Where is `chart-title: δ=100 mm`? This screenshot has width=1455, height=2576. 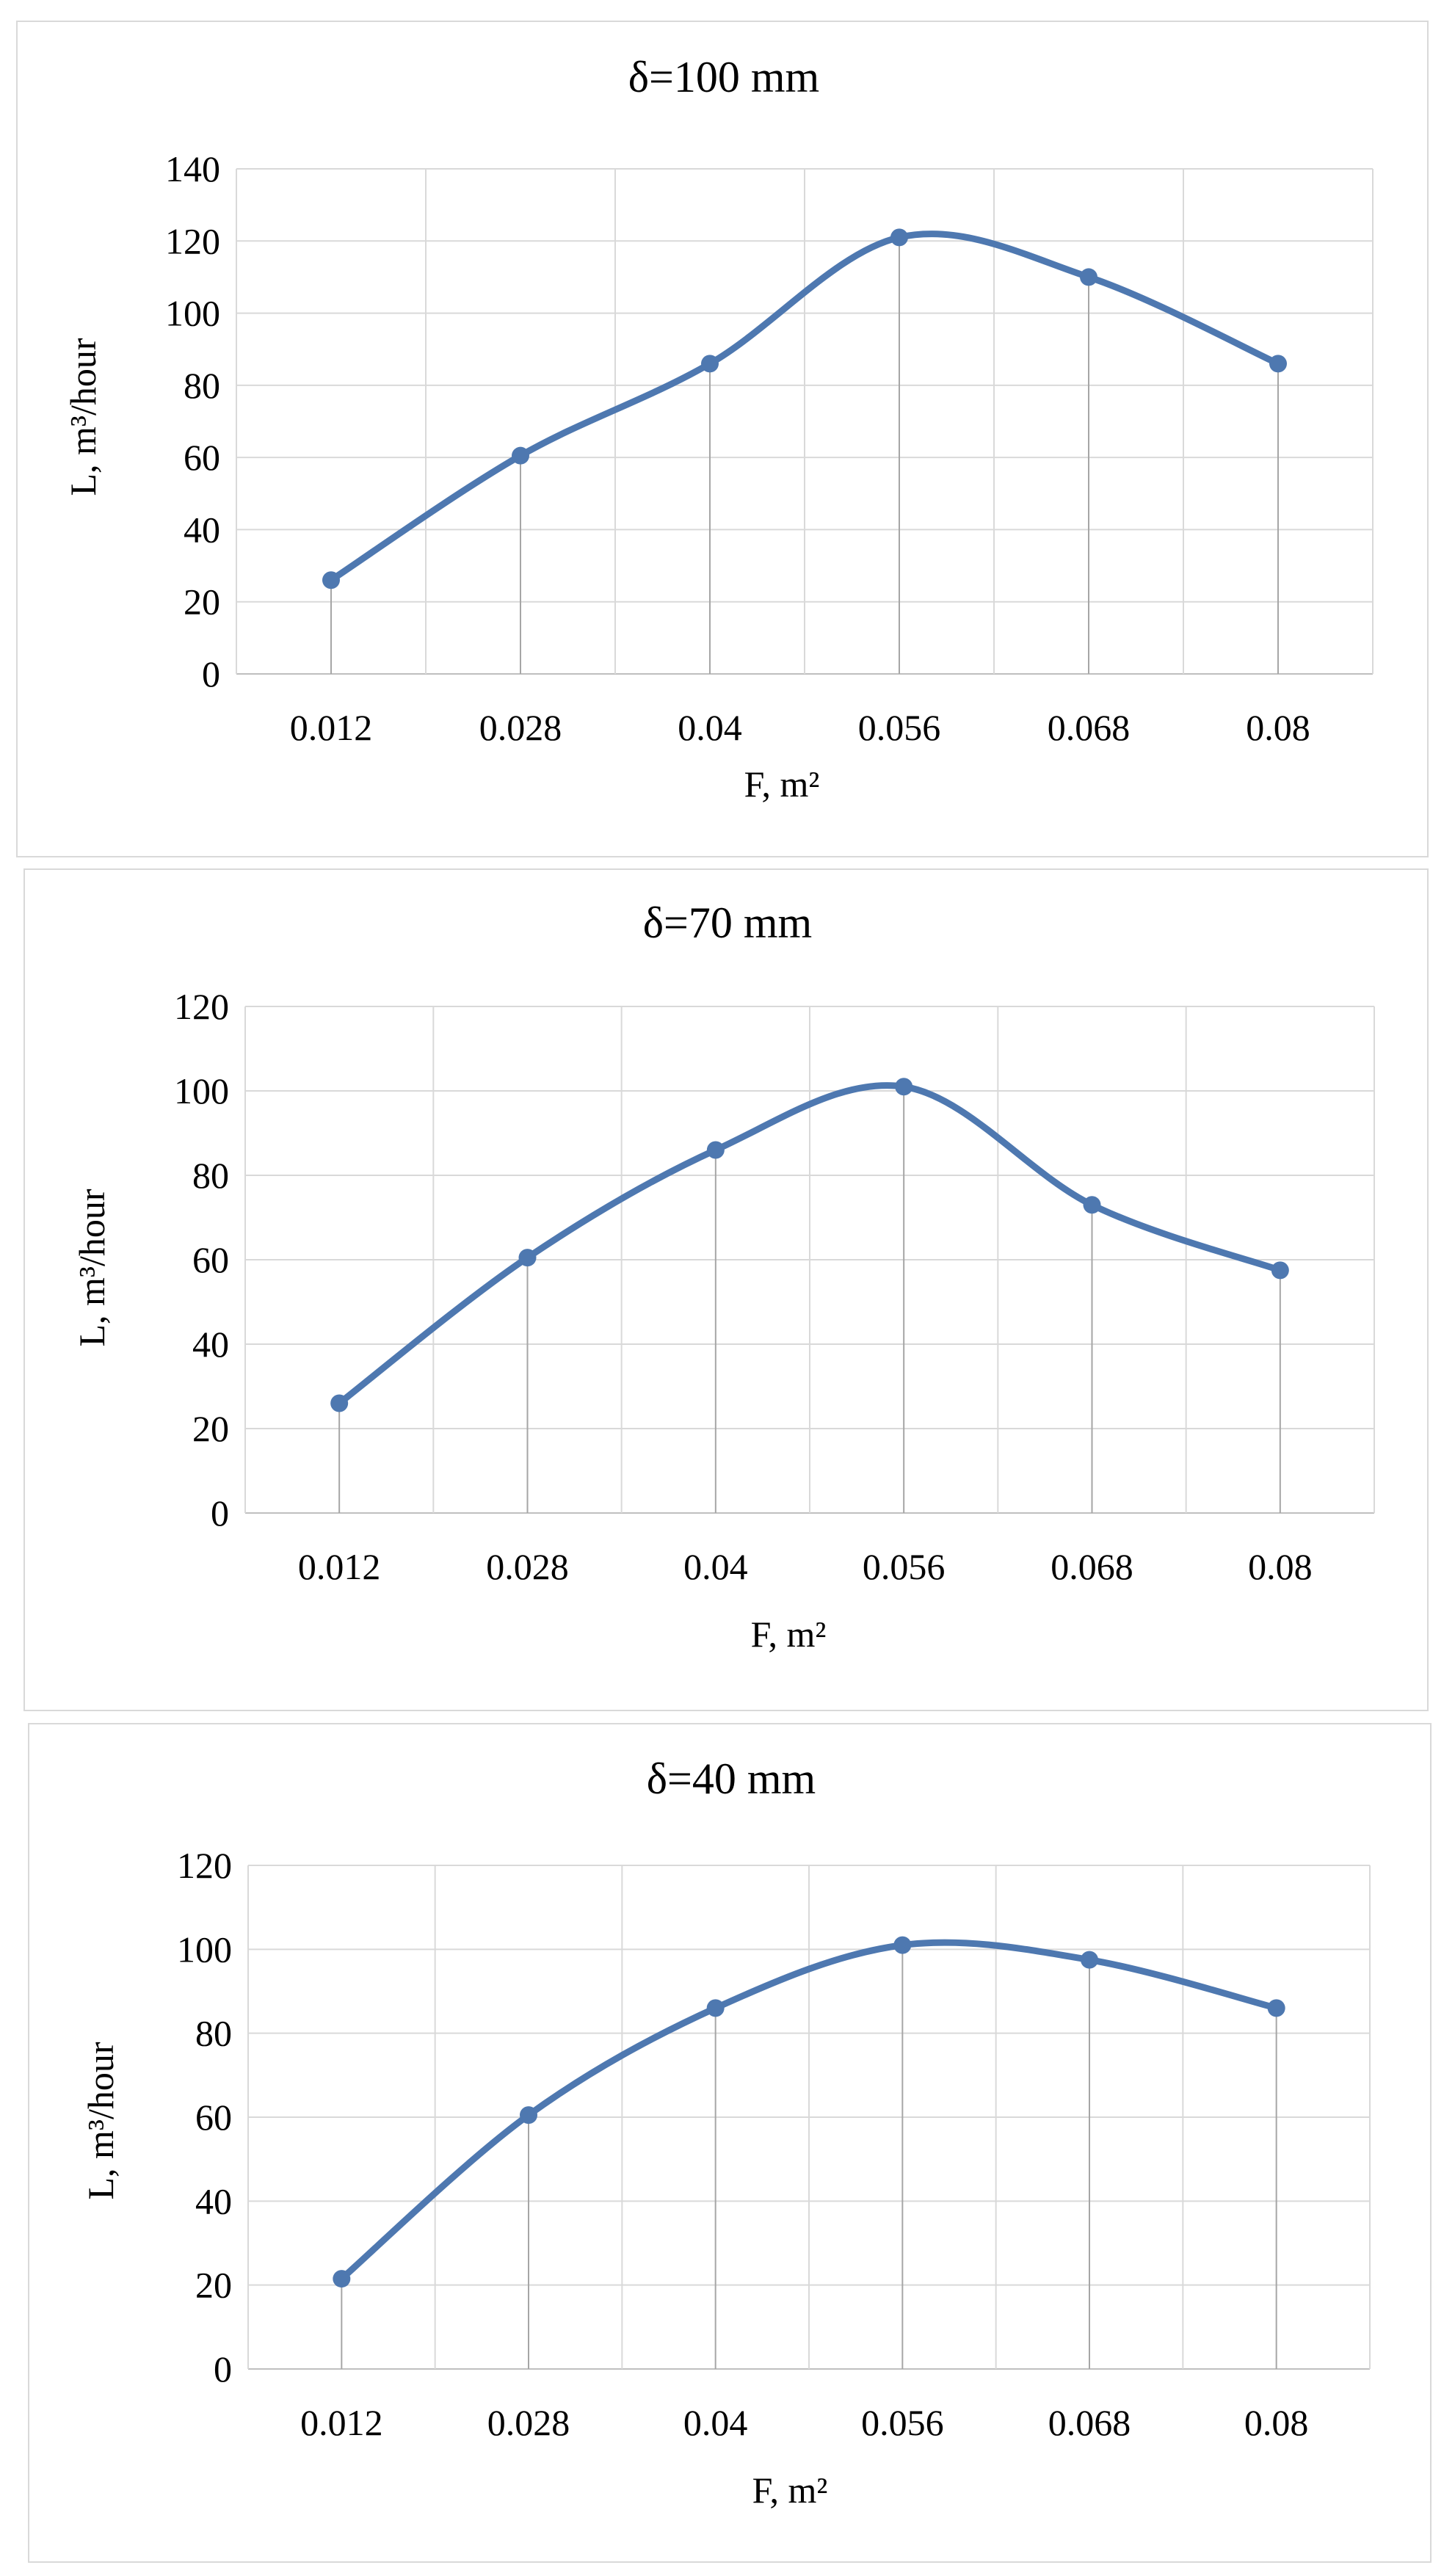 chart-title: δ=100 mm is located at coordinates (723, 77).